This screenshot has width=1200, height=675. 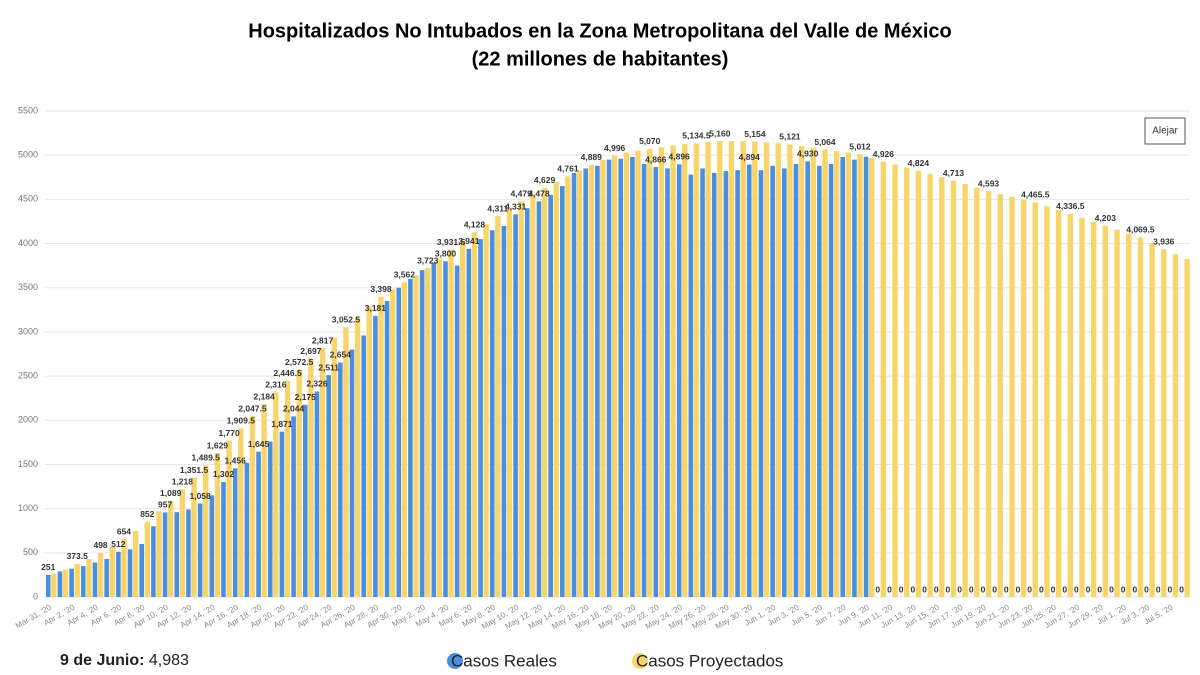 I want to click on zoom-button: Alejar, so click(x=1165, y=131).